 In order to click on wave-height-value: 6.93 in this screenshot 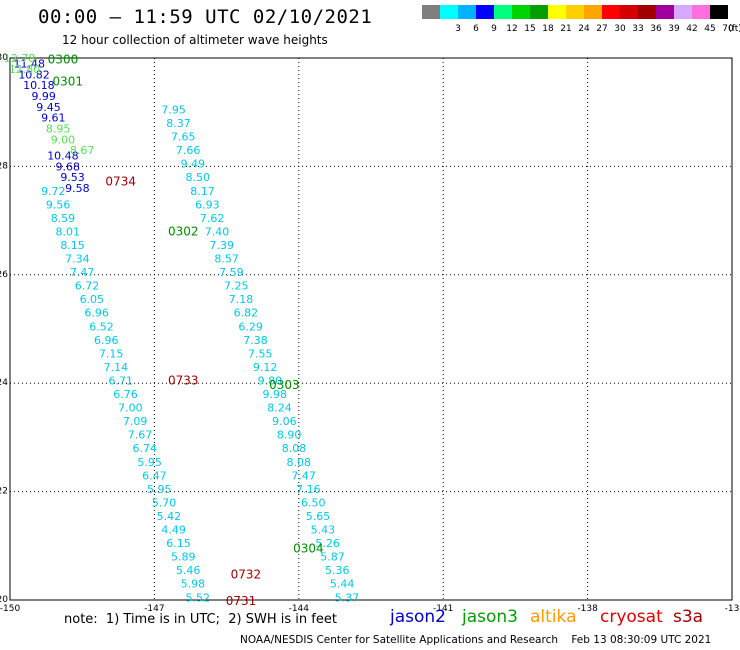, I will do `click(207, 204)`.